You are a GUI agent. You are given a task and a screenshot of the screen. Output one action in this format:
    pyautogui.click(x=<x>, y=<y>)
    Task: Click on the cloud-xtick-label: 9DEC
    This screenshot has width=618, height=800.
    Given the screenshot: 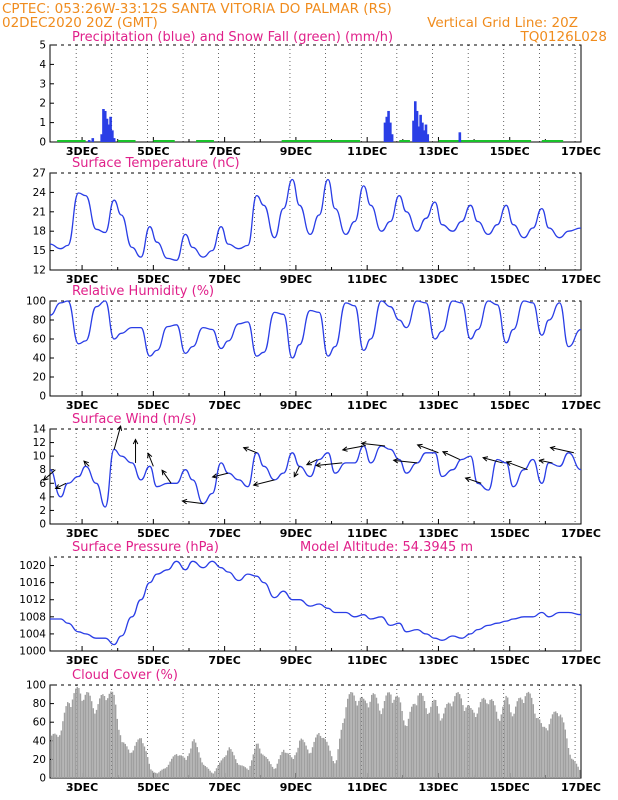 What is the action you would take?
    pyautogui.click(x=296, y=787)
    